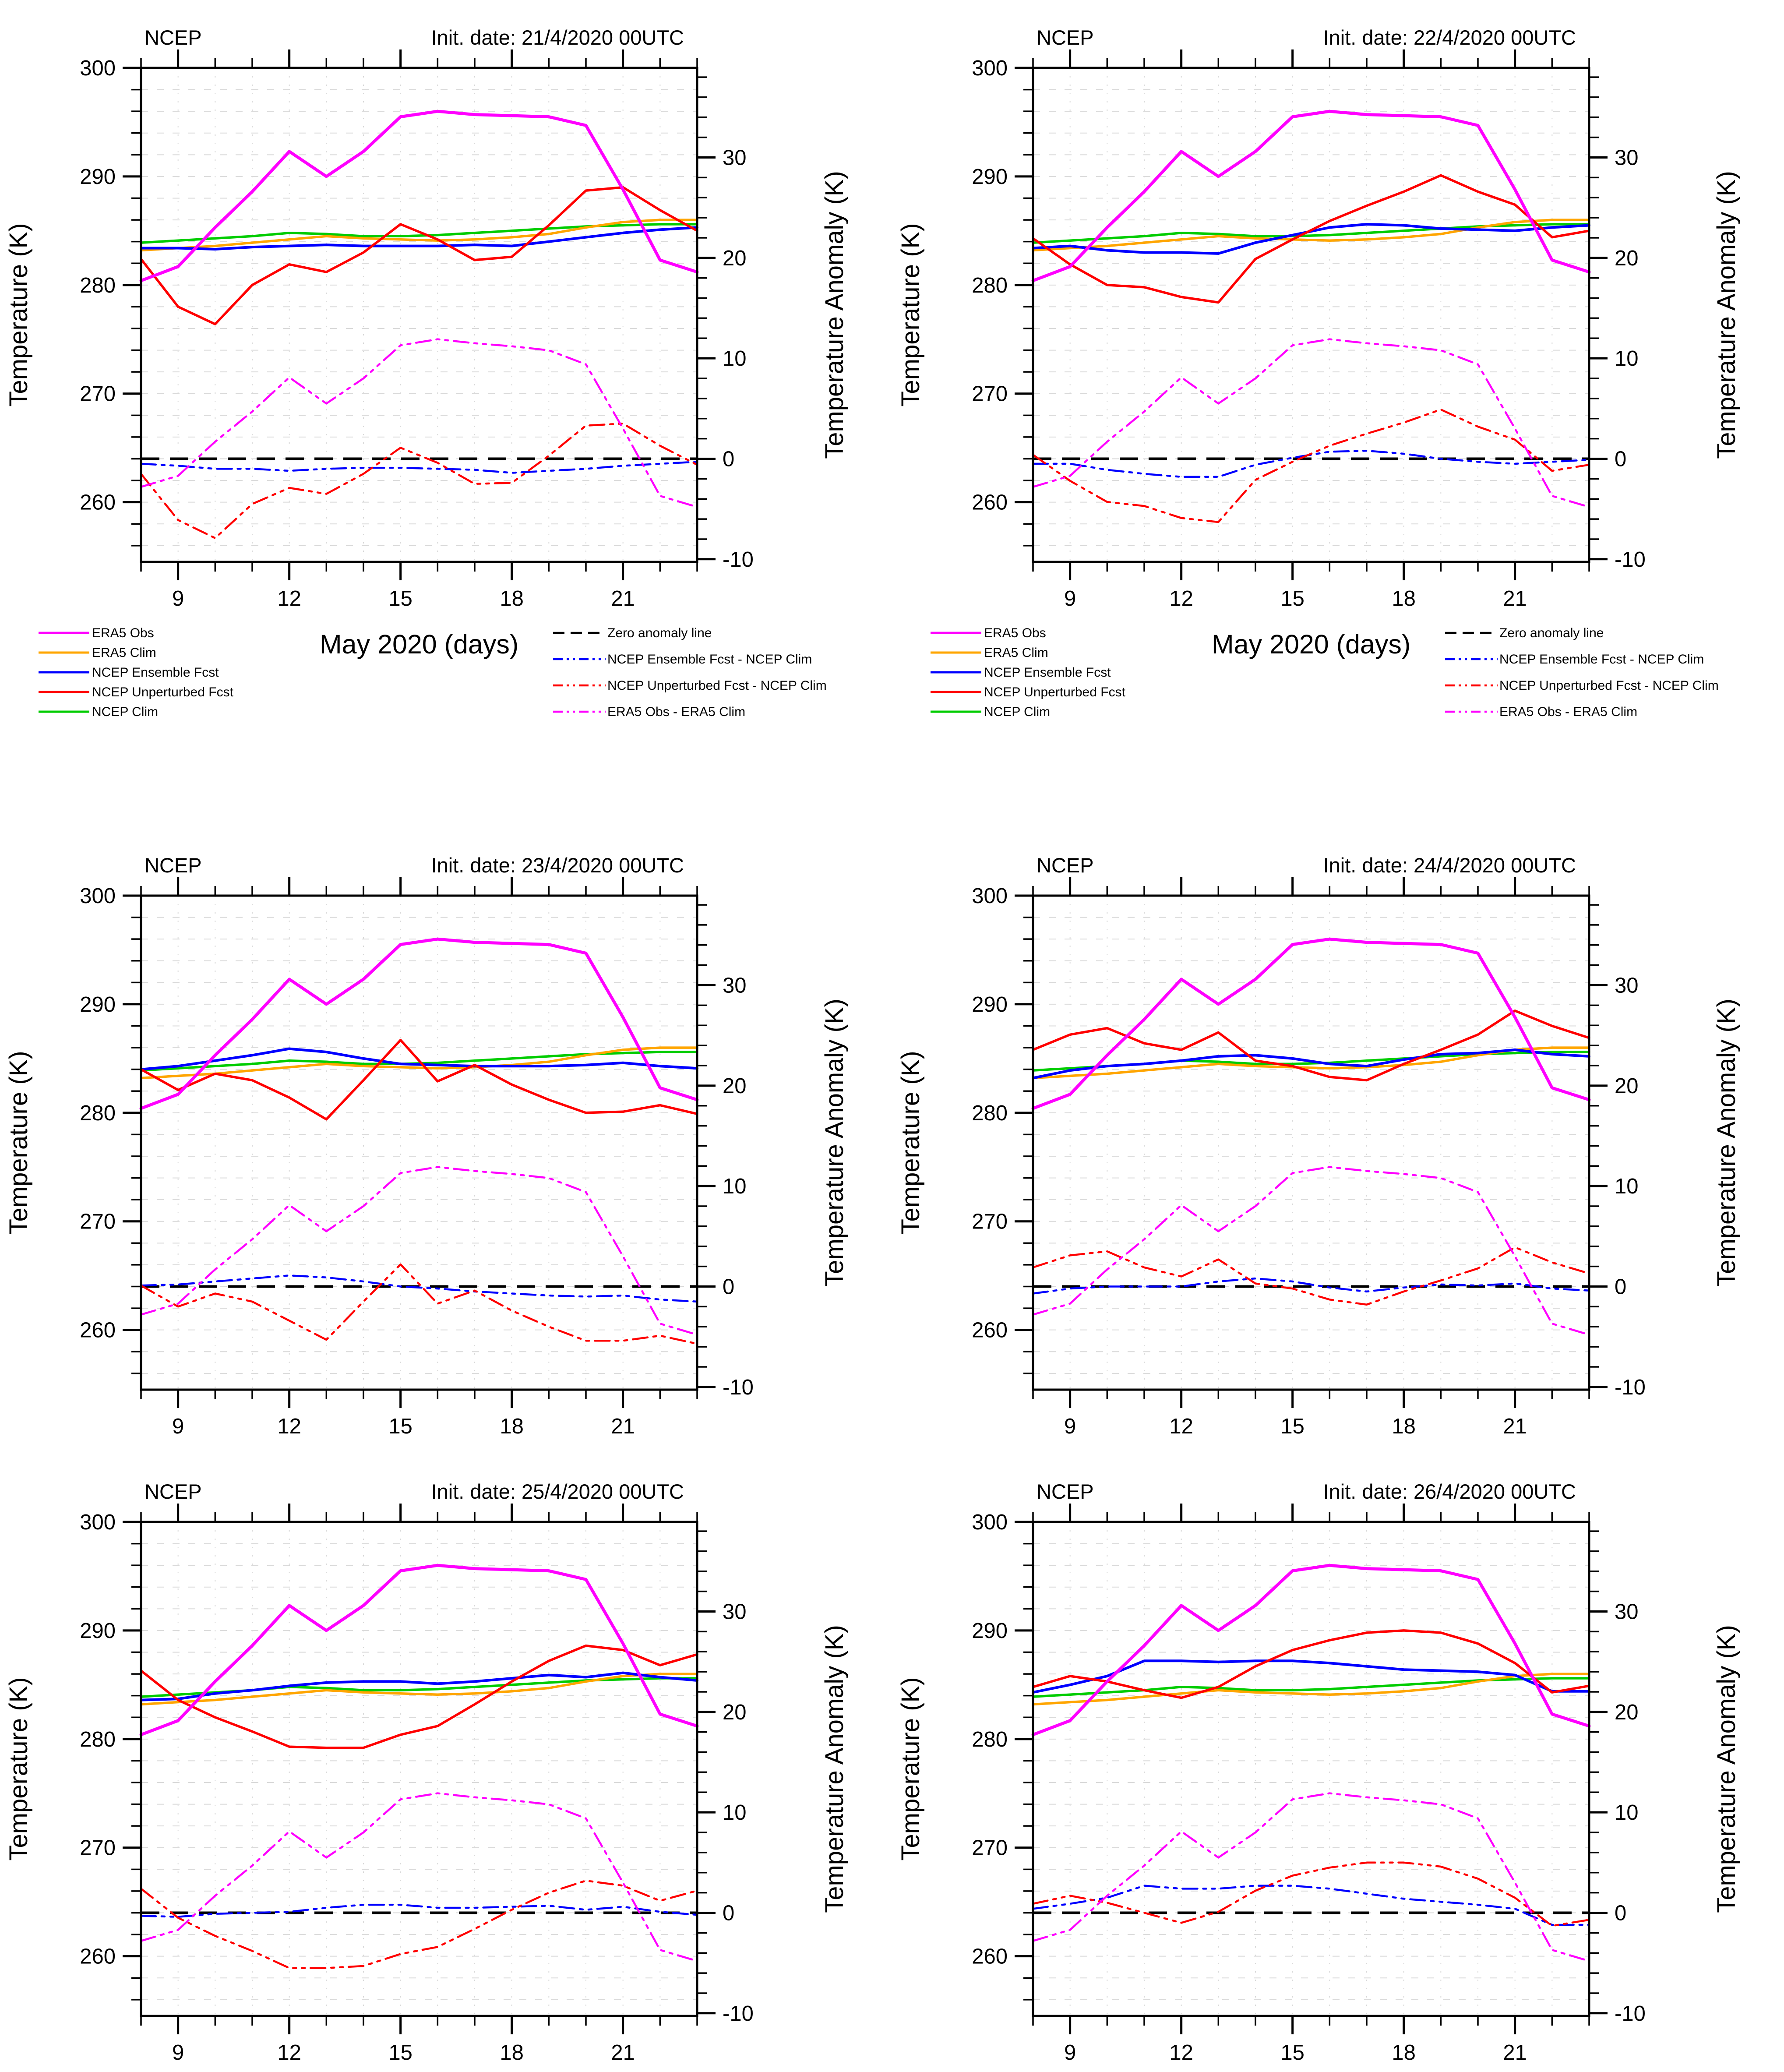 The width and height of the screenshot is (1784, 2072). Describe the element at coordinates (557, 865) in the screenshot. I see `panel-title-init-date: Init. date: 23/4/2020 00UTC` at that location.